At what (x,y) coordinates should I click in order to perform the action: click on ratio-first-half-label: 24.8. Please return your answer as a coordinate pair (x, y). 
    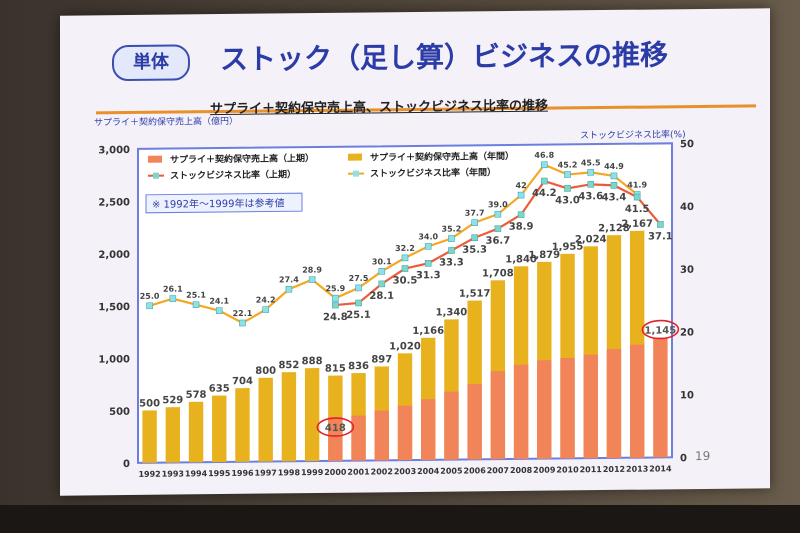
    Looking at the image, I should click on (335, 317).